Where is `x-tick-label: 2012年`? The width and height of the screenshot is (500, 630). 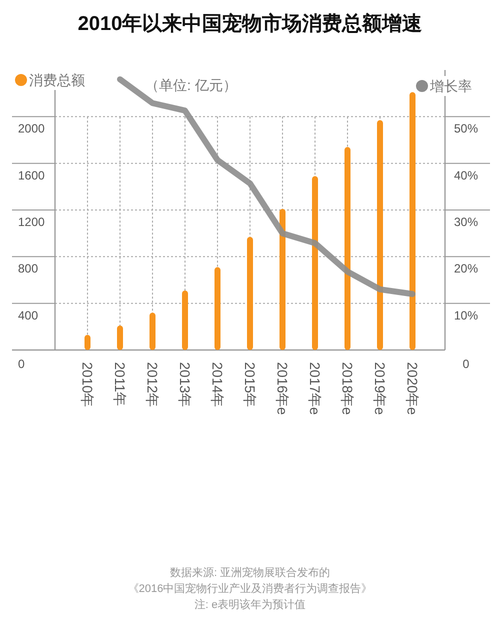
x-tick-label: 2012年 is located at coordinates (152, 385).